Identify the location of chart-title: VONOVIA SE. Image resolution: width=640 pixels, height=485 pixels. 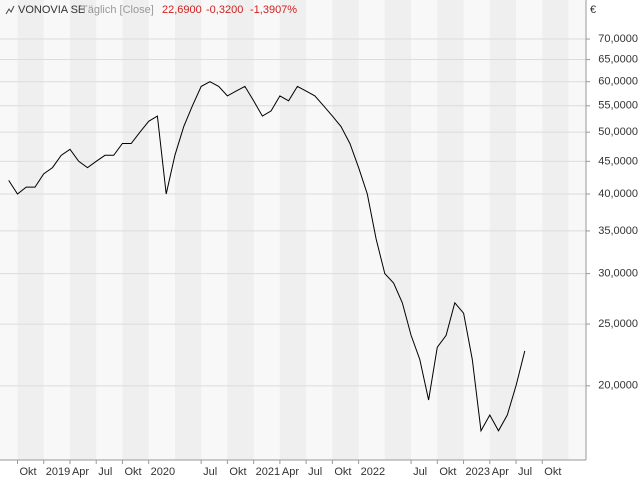
(51, 10).